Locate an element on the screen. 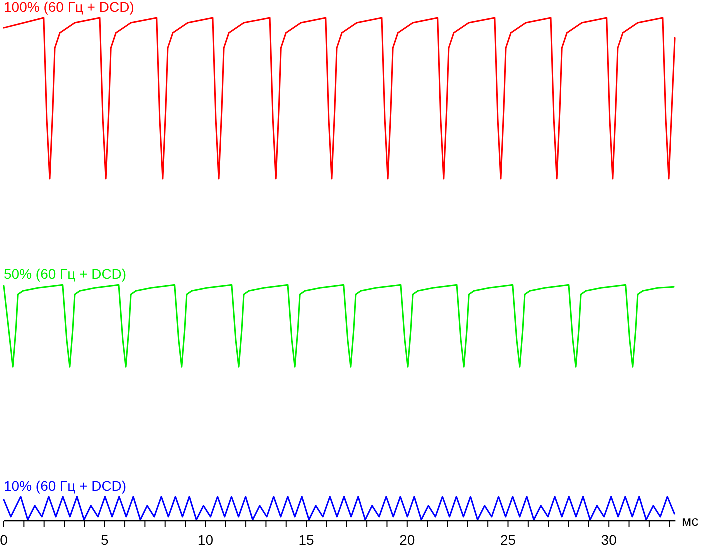  x-axis-title: мс is located at coordinates (690, 521).